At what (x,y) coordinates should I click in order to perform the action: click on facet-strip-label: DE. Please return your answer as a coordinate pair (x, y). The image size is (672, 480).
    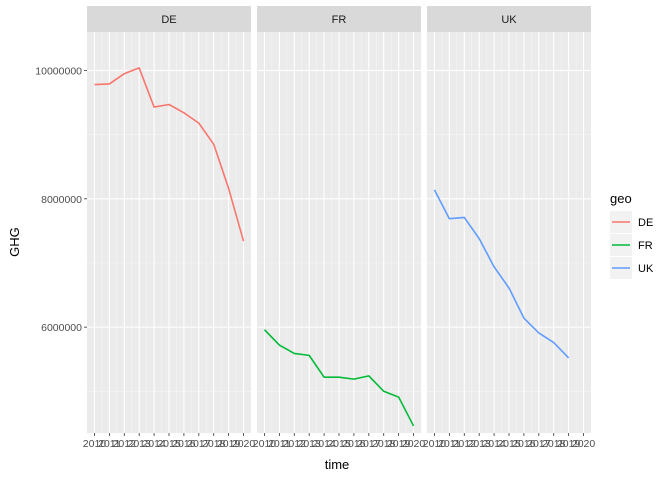
    Looking at the image, I should click on (168, 20).